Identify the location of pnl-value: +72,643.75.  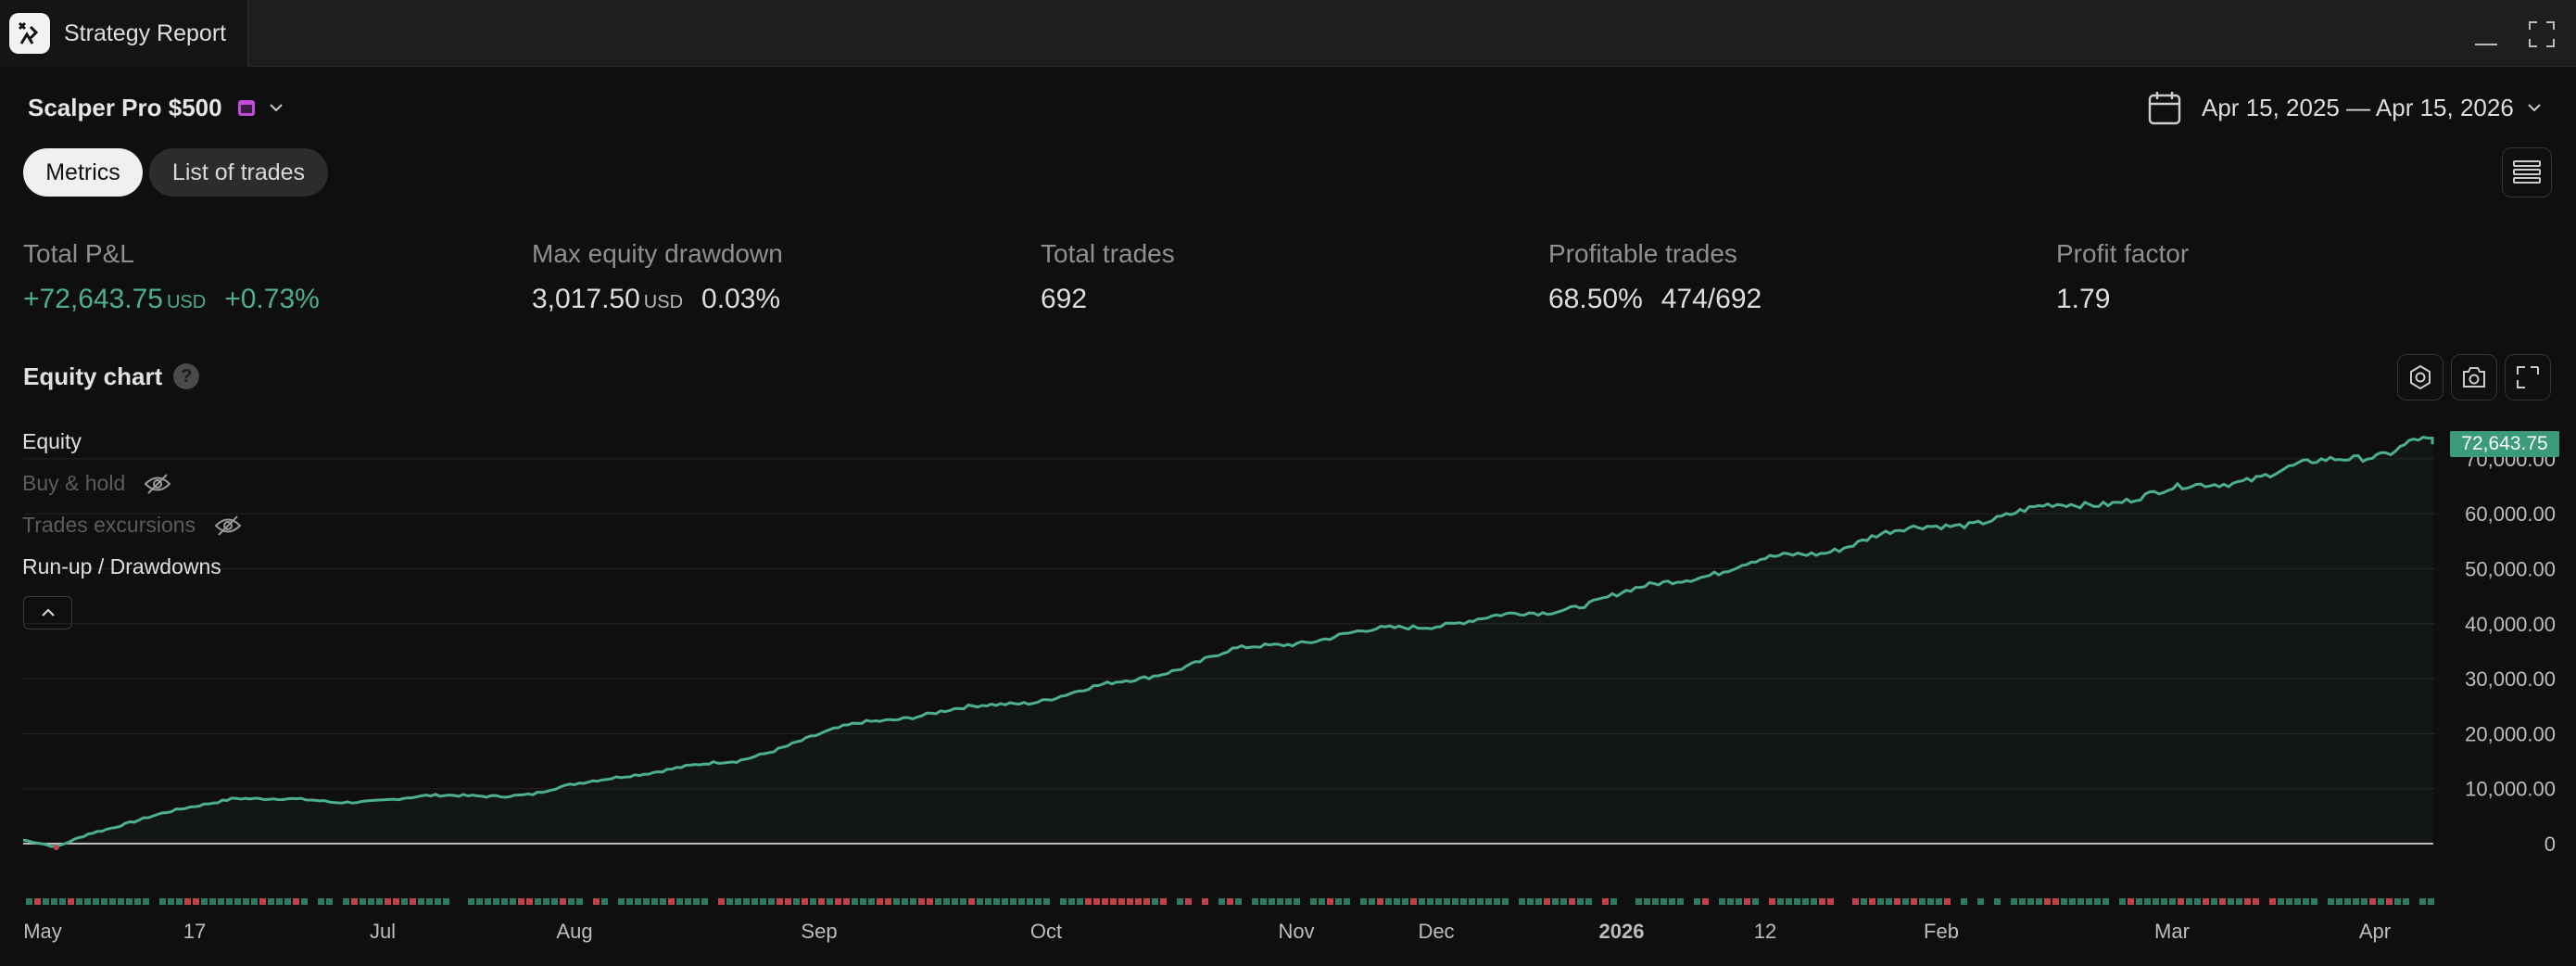
(93, 299).